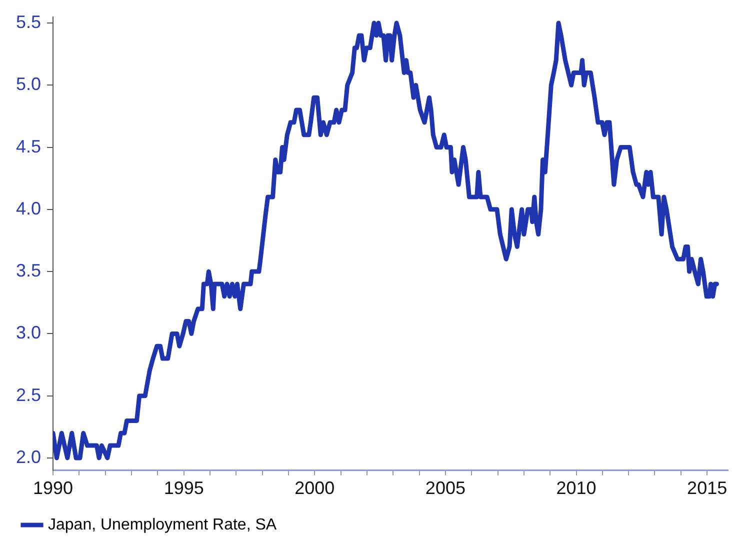 Image resolution: width=740 pixels, height=547 pixels. What do you see at coordinates (29, 394) in the screenshot?
I see `y-tick-label: 2.5` at bounding box center [29, 394].